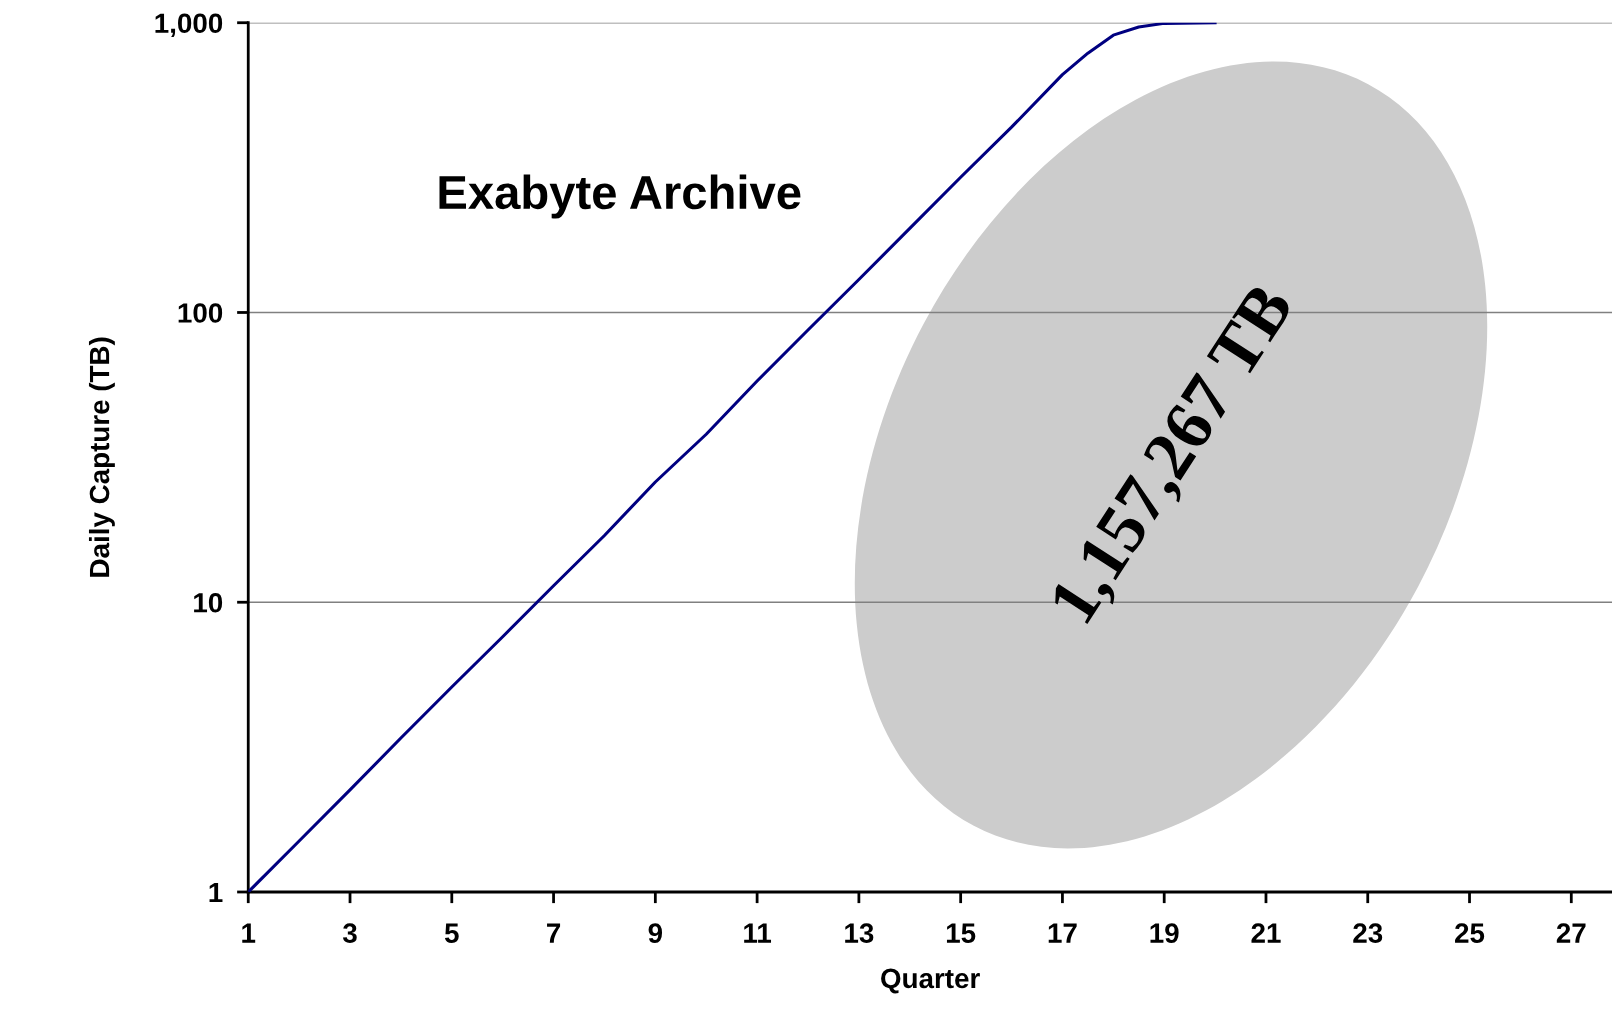 The width and height of the screenshot is (1612, 1033). Describe the element at coordinates (1470, 933) in the screenshot. I see `x-tick-label: 25` at that location.